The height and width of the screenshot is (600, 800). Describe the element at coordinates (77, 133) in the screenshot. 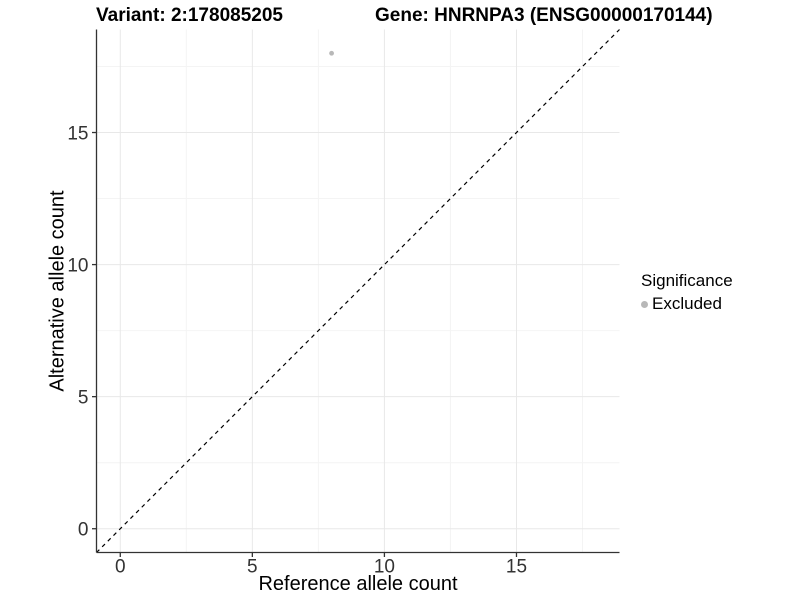

I see `y-tick-label: 15` at that location.